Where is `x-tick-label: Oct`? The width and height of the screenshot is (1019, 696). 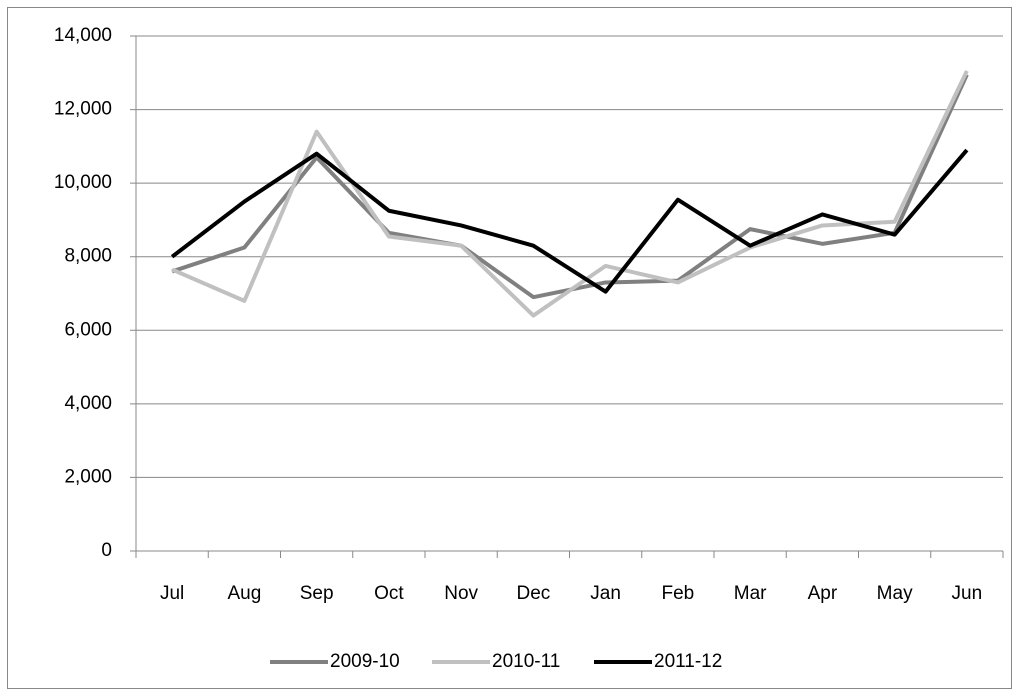 x-tick-label: Oct is located at coordinates (389, 593).